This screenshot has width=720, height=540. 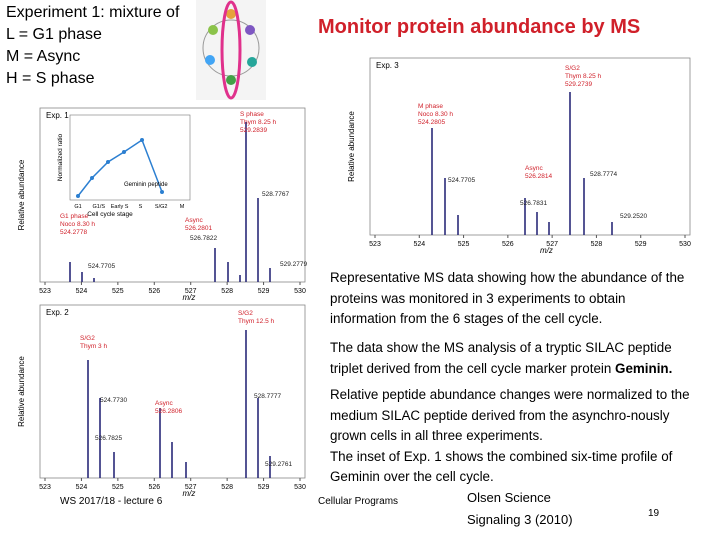 What do you see at coordinates (578, 84) in the screenshot?
I see `peak-annotation: 529.2739` at bounding box center [578, 84].